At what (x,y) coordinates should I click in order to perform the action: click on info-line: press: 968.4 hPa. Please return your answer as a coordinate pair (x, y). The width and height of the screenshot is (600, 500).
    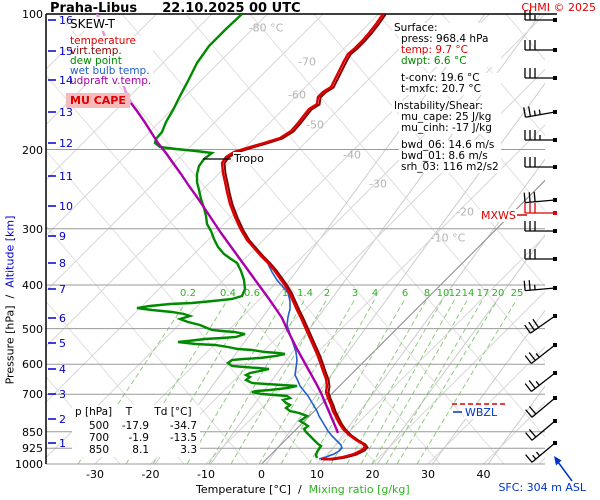
    Looking at the image, I should click on (450, 39).